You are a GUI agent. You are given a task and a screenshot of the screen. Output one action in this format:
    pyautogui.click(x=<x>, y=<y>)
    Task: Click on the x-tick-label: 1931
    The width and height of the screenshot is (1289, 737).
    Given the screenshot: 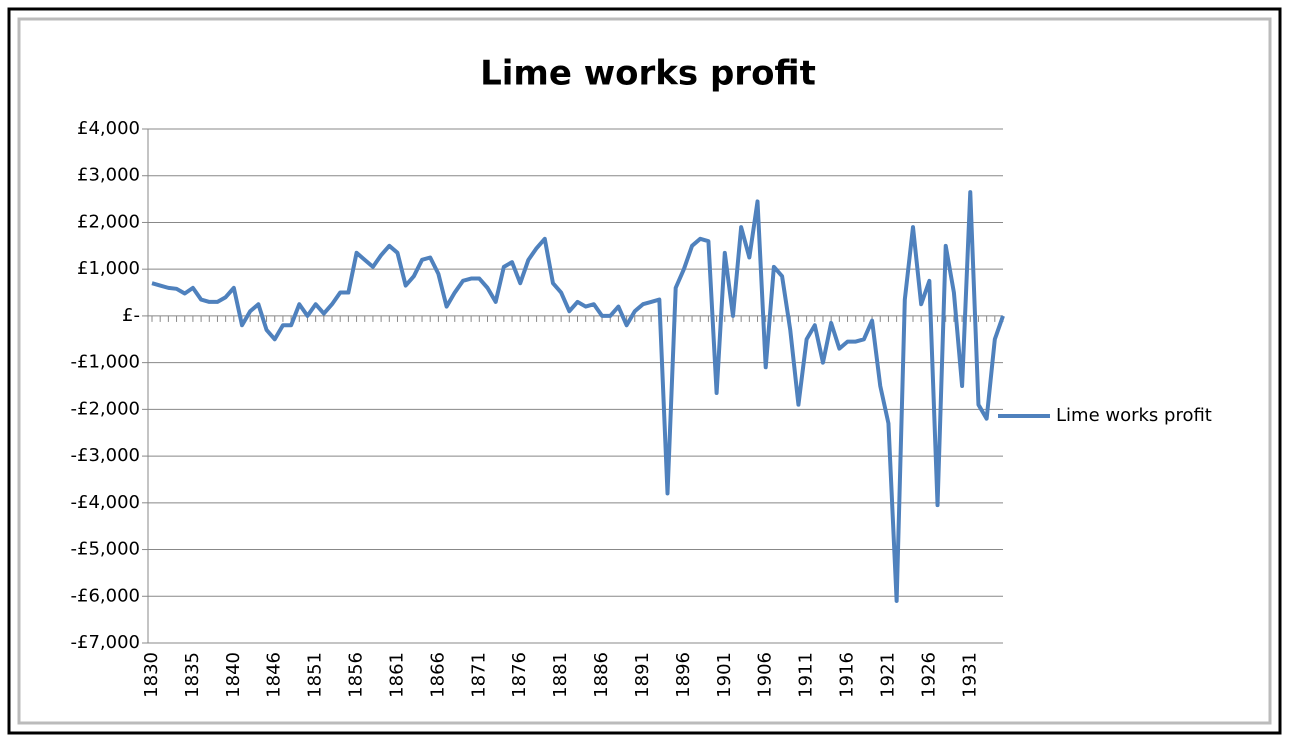 What is the action you would take?
    pyautogui.click(x=969, y=675)
    